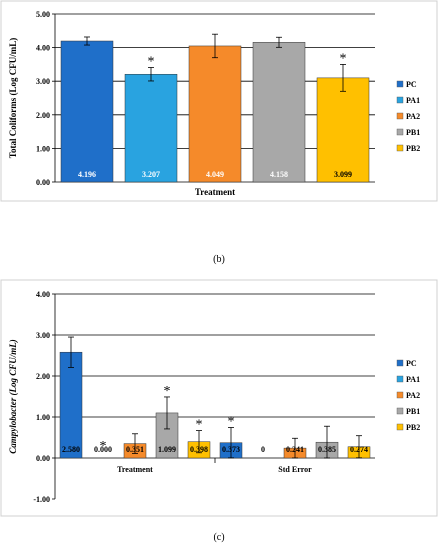 The width and height of the screenshot is (438, 550). I want to click on y-tick-label-b: 4.00, so click(43, 48).